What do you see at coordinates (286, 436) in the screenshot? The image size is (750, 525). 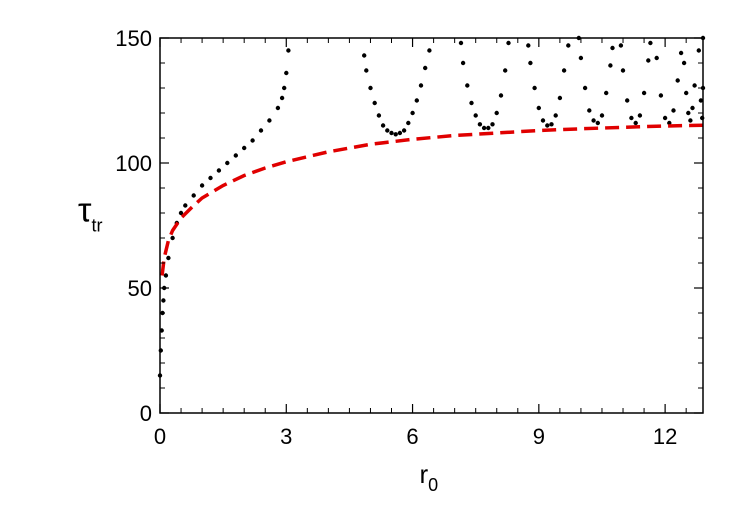 I see `x-tick-label: 3` at bounding box center [286, 436].